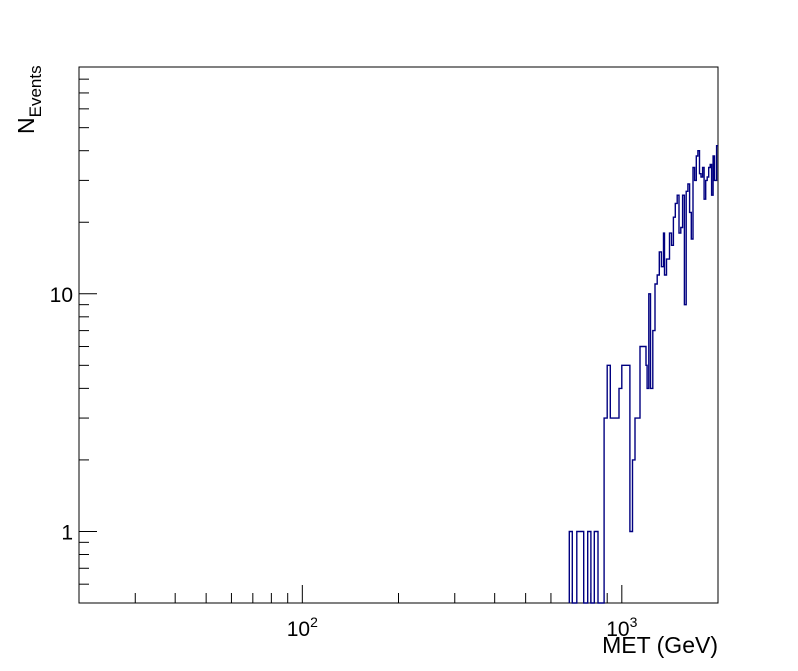  Describe the element at coordinates (61, 414) in the screenshot. I see `y-tick-labels: 1 10` at that location.